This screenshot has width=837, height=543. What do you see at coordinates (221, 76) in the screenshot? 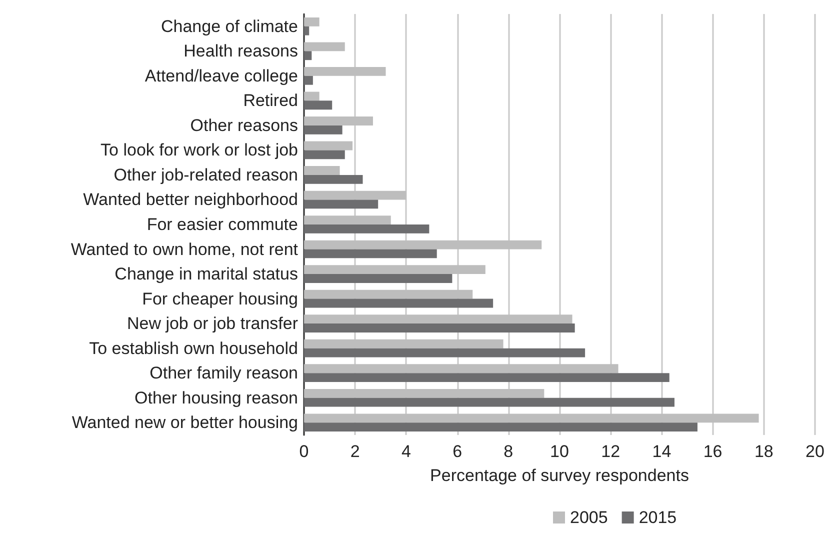
I see `y-tick-label: Attend/leave college` at bounding box center [221, 76].